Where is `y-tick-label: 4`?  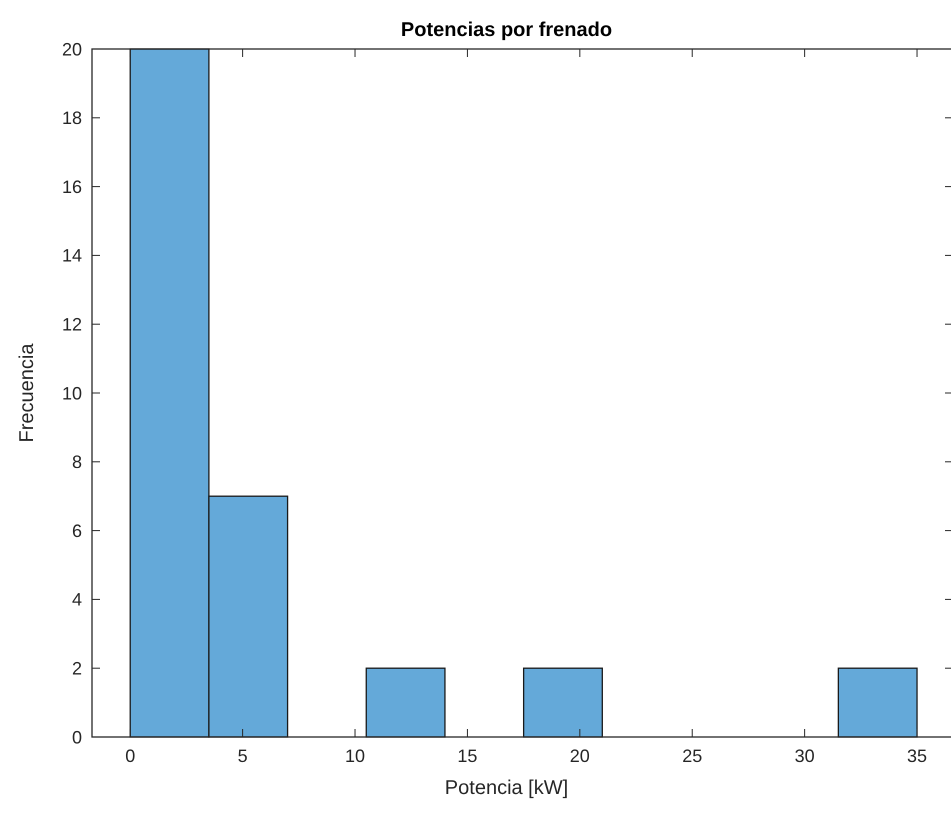
y-tick-label: 4 is located at coordinates (77, 600).